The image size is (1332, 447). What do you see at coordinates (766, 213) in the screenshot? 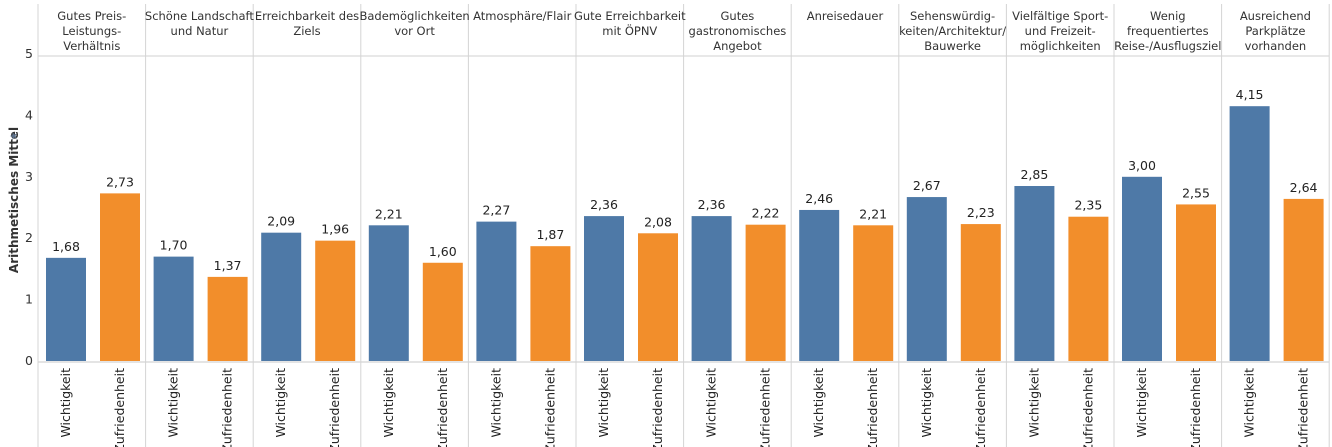
I see `data-label: 2,22` at bounding box center [766, 213].